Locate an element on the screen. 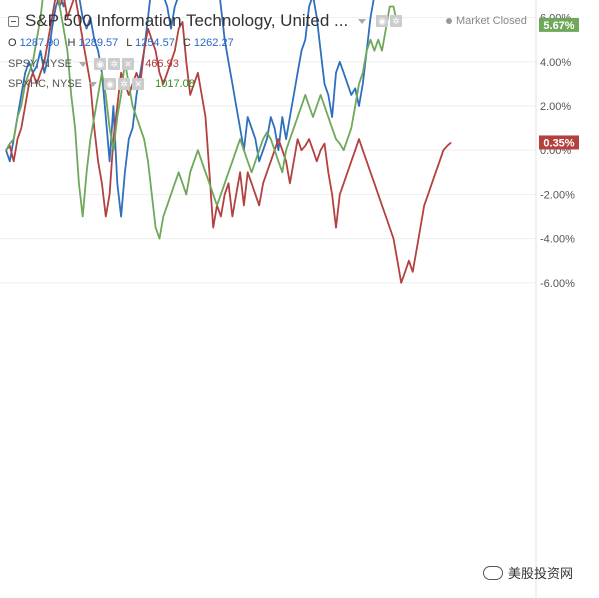  ohlc-close-value: 1262.27 is located at coordinates (213, 43).